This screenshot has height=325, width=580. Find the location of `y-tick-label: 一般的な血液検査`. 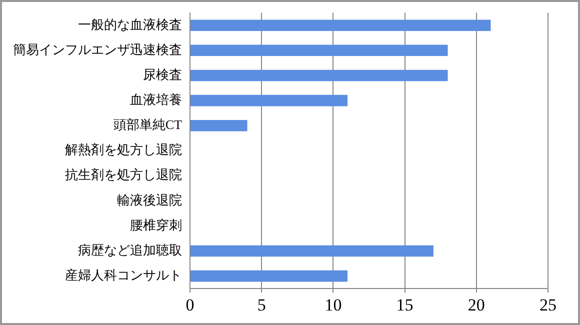

y-tick-label: 一般的な血液検査 is located at coordinates (130, 24).